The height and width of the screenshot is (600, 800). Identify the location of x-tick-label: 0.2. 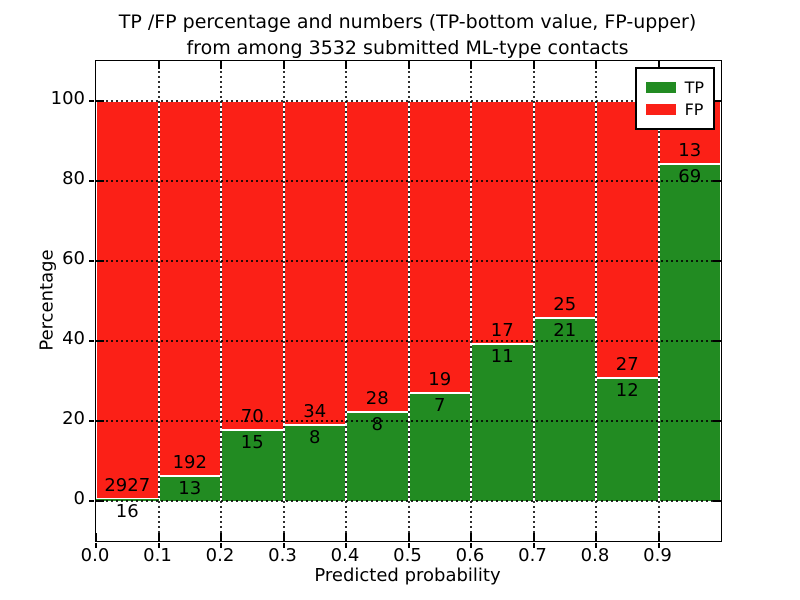
(220, 555).